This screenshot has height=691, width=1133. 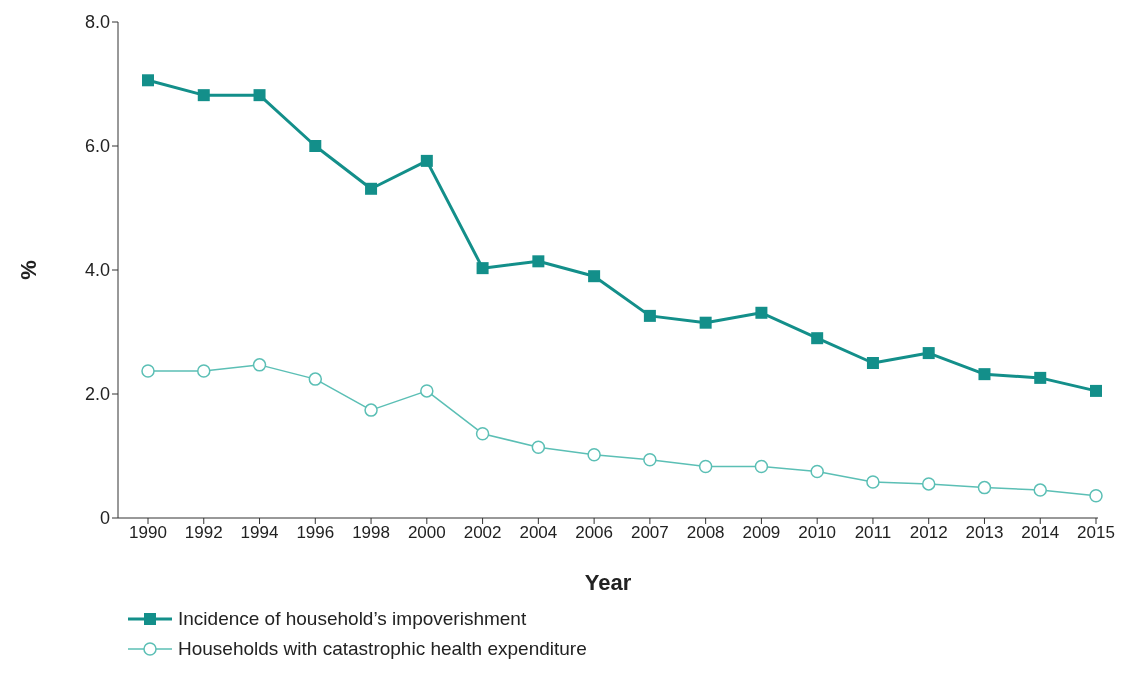 I want to click on x-tick-label: 2014, so click(x=1040, y=533).